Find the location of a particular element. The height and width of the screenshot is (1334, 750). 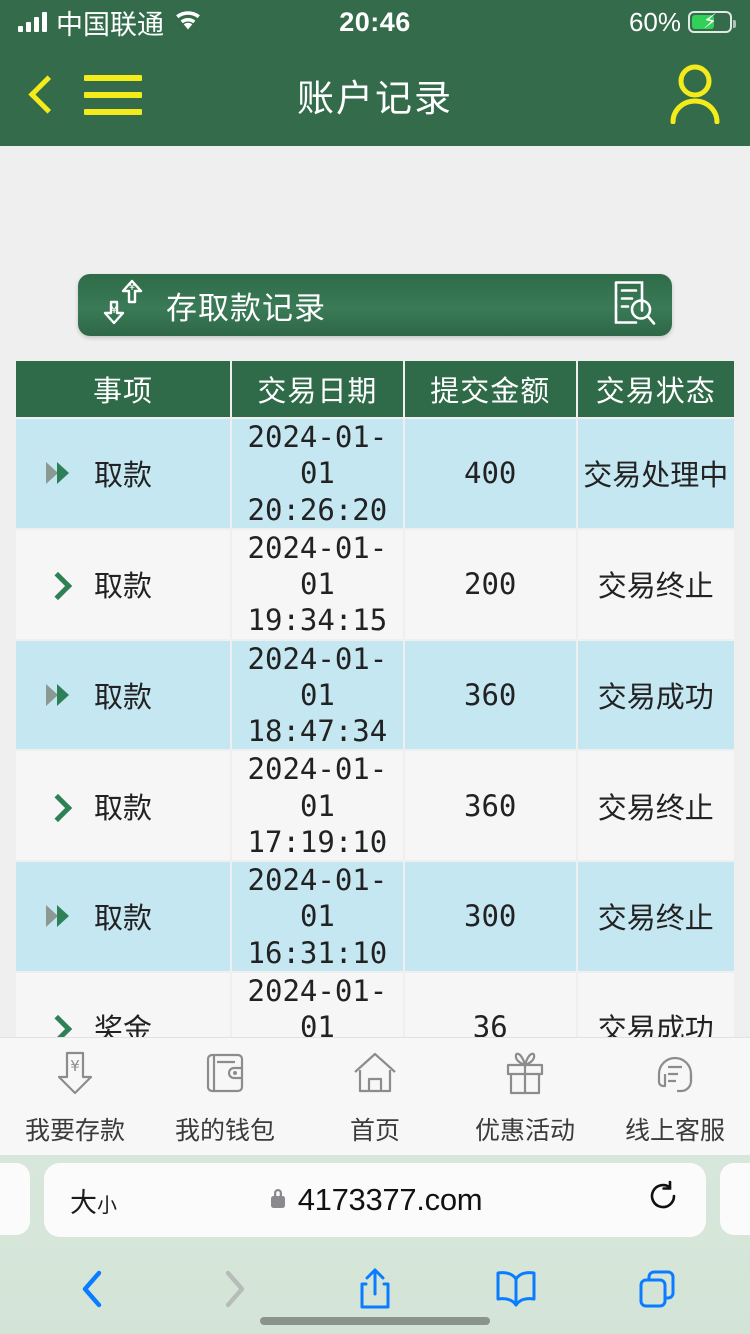

home-icon is located at coordinates (375, 1075).